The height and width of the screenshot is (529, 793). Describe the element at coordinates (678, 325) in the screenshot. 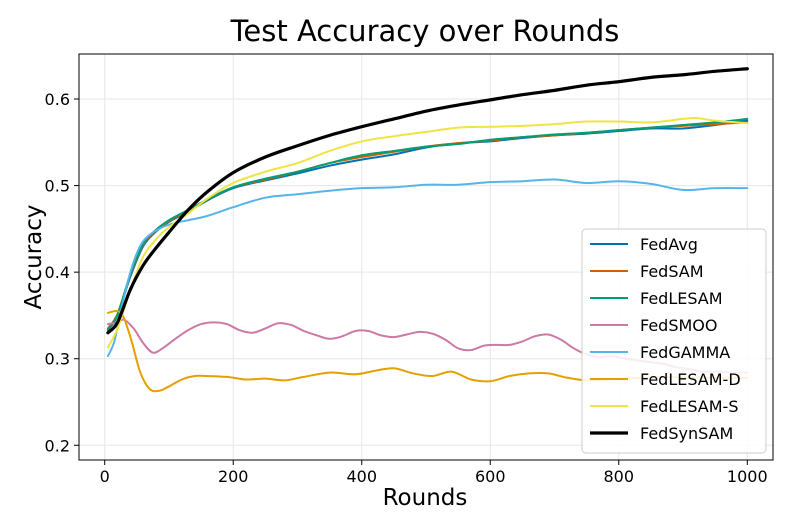

I see `legend-label-fedsmoo: FedSMOO` at that location.